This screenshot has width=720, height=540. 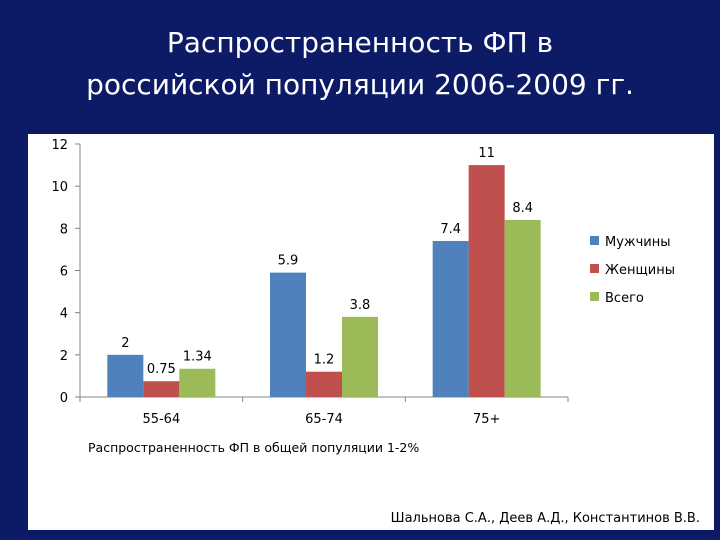 What do you see at coordinates (64, 229) in the screenshot?
I see `y-tick-label: 8` at bounding box center [64, 229].